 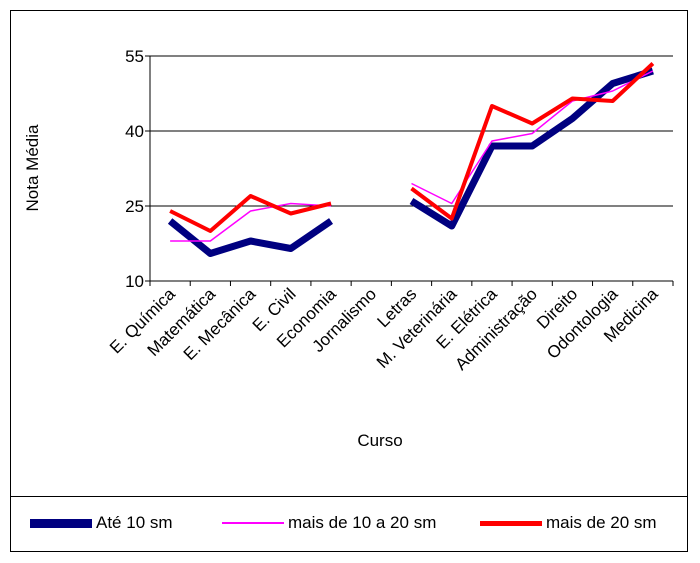 What do you see at coordinates (134, 56) in the screenshot?
I see `y-tick-label: 55` at bounding box center [134, 56].